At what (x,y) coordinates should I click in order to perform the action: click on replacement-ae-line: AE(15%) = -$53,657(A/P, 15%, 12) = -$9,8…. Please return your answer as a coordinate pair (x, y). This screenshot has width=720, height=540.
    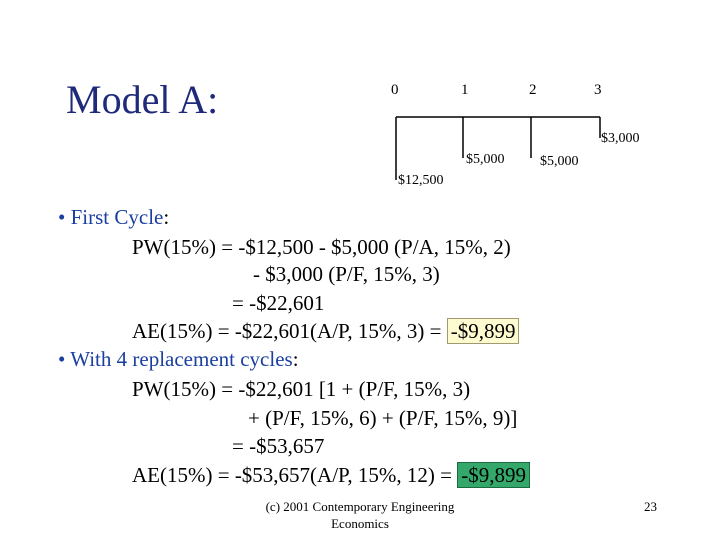
    Looking at the image, I should click on (331, 475).